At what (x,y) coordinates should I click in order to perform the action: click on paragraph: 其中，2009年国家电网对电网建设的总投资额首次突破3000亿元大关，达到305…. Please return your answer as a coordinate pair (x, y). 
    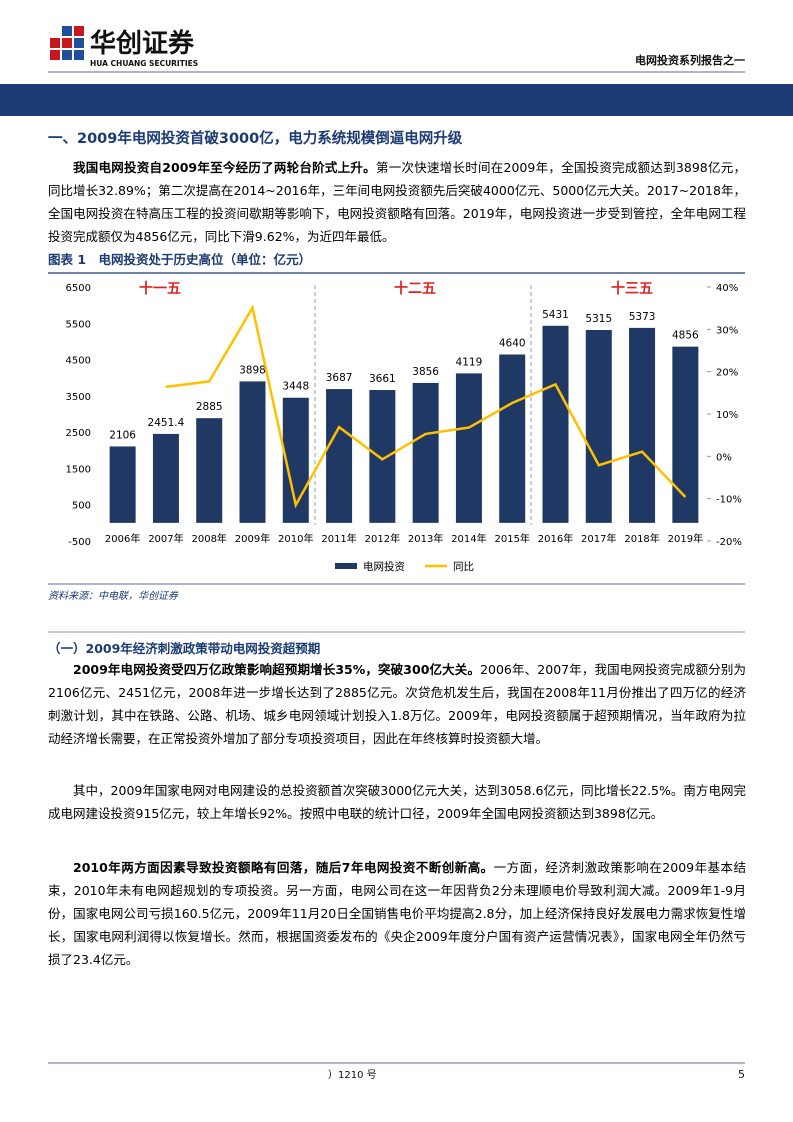
    Looking at the image, I should click on (397, 802).